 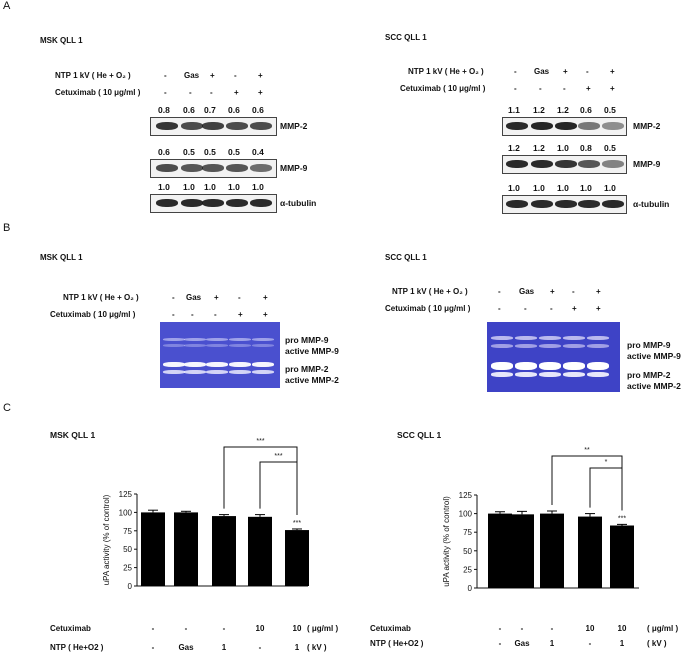 I want to click on y-tick-label: 50, so click(x=127, y=549).